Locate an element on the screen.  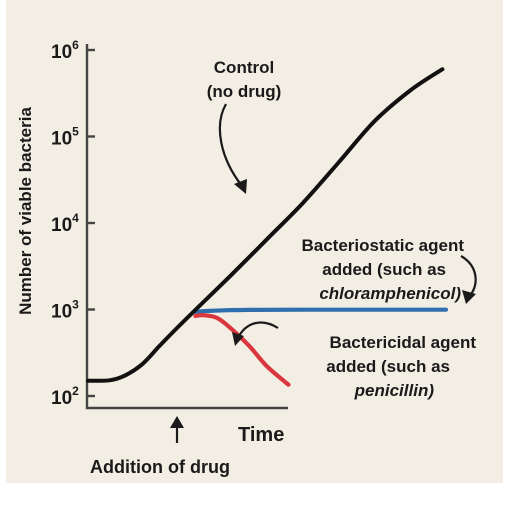
up-arrow-head is located at coordinates (177, 422).